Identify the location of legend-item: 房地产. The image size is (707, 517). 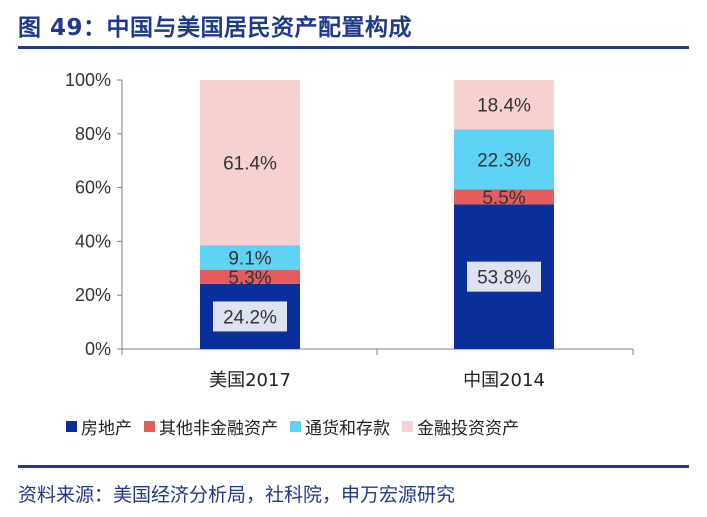
(99, 426).